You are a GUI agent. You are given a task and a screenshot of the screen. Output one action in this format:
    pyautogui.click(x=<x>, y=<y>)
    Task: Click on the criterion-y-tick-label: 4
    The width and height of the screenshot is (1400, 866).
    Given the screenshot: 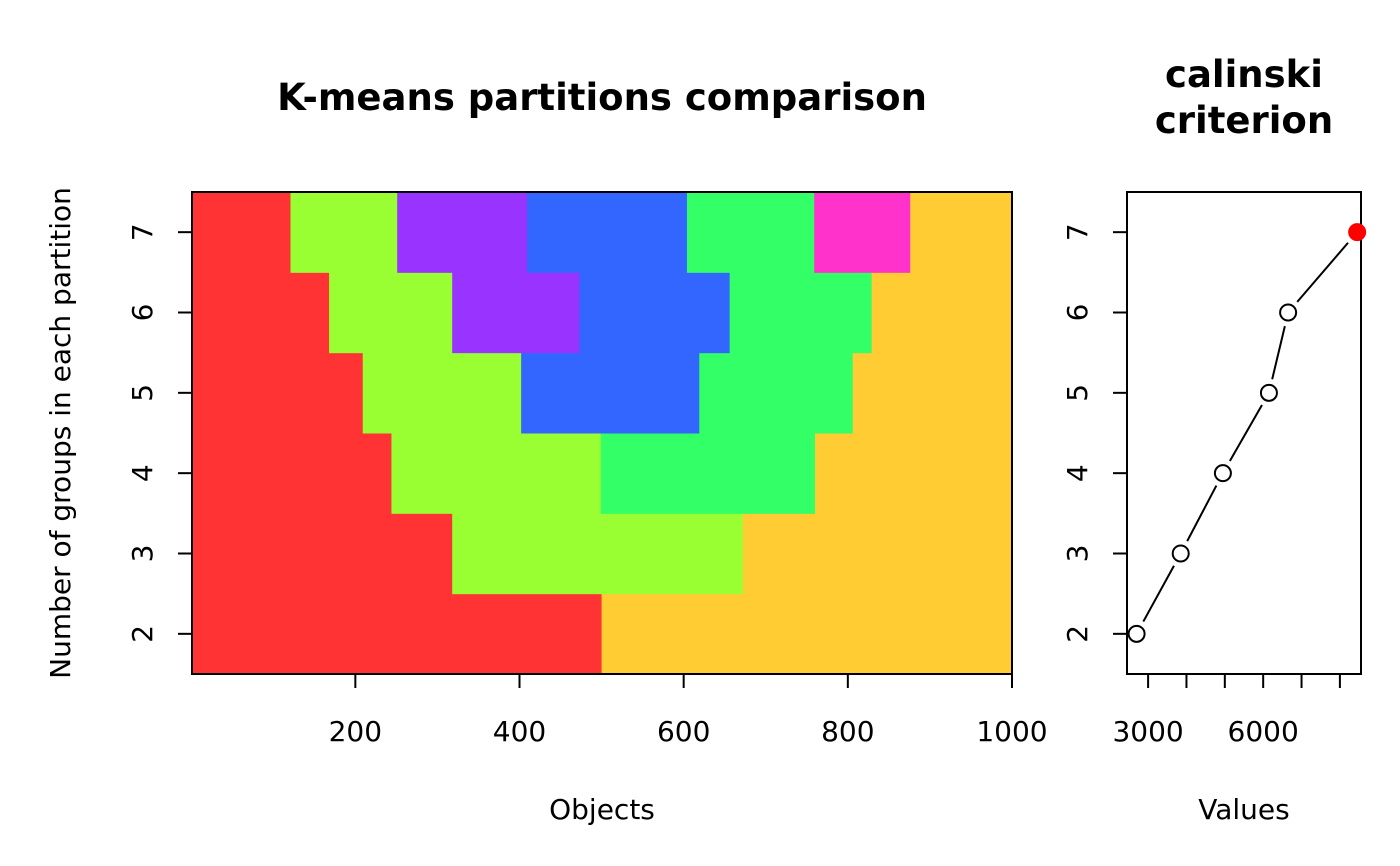 What is the action you would take?
    pyautogui.click(x=1077, y=473)
    